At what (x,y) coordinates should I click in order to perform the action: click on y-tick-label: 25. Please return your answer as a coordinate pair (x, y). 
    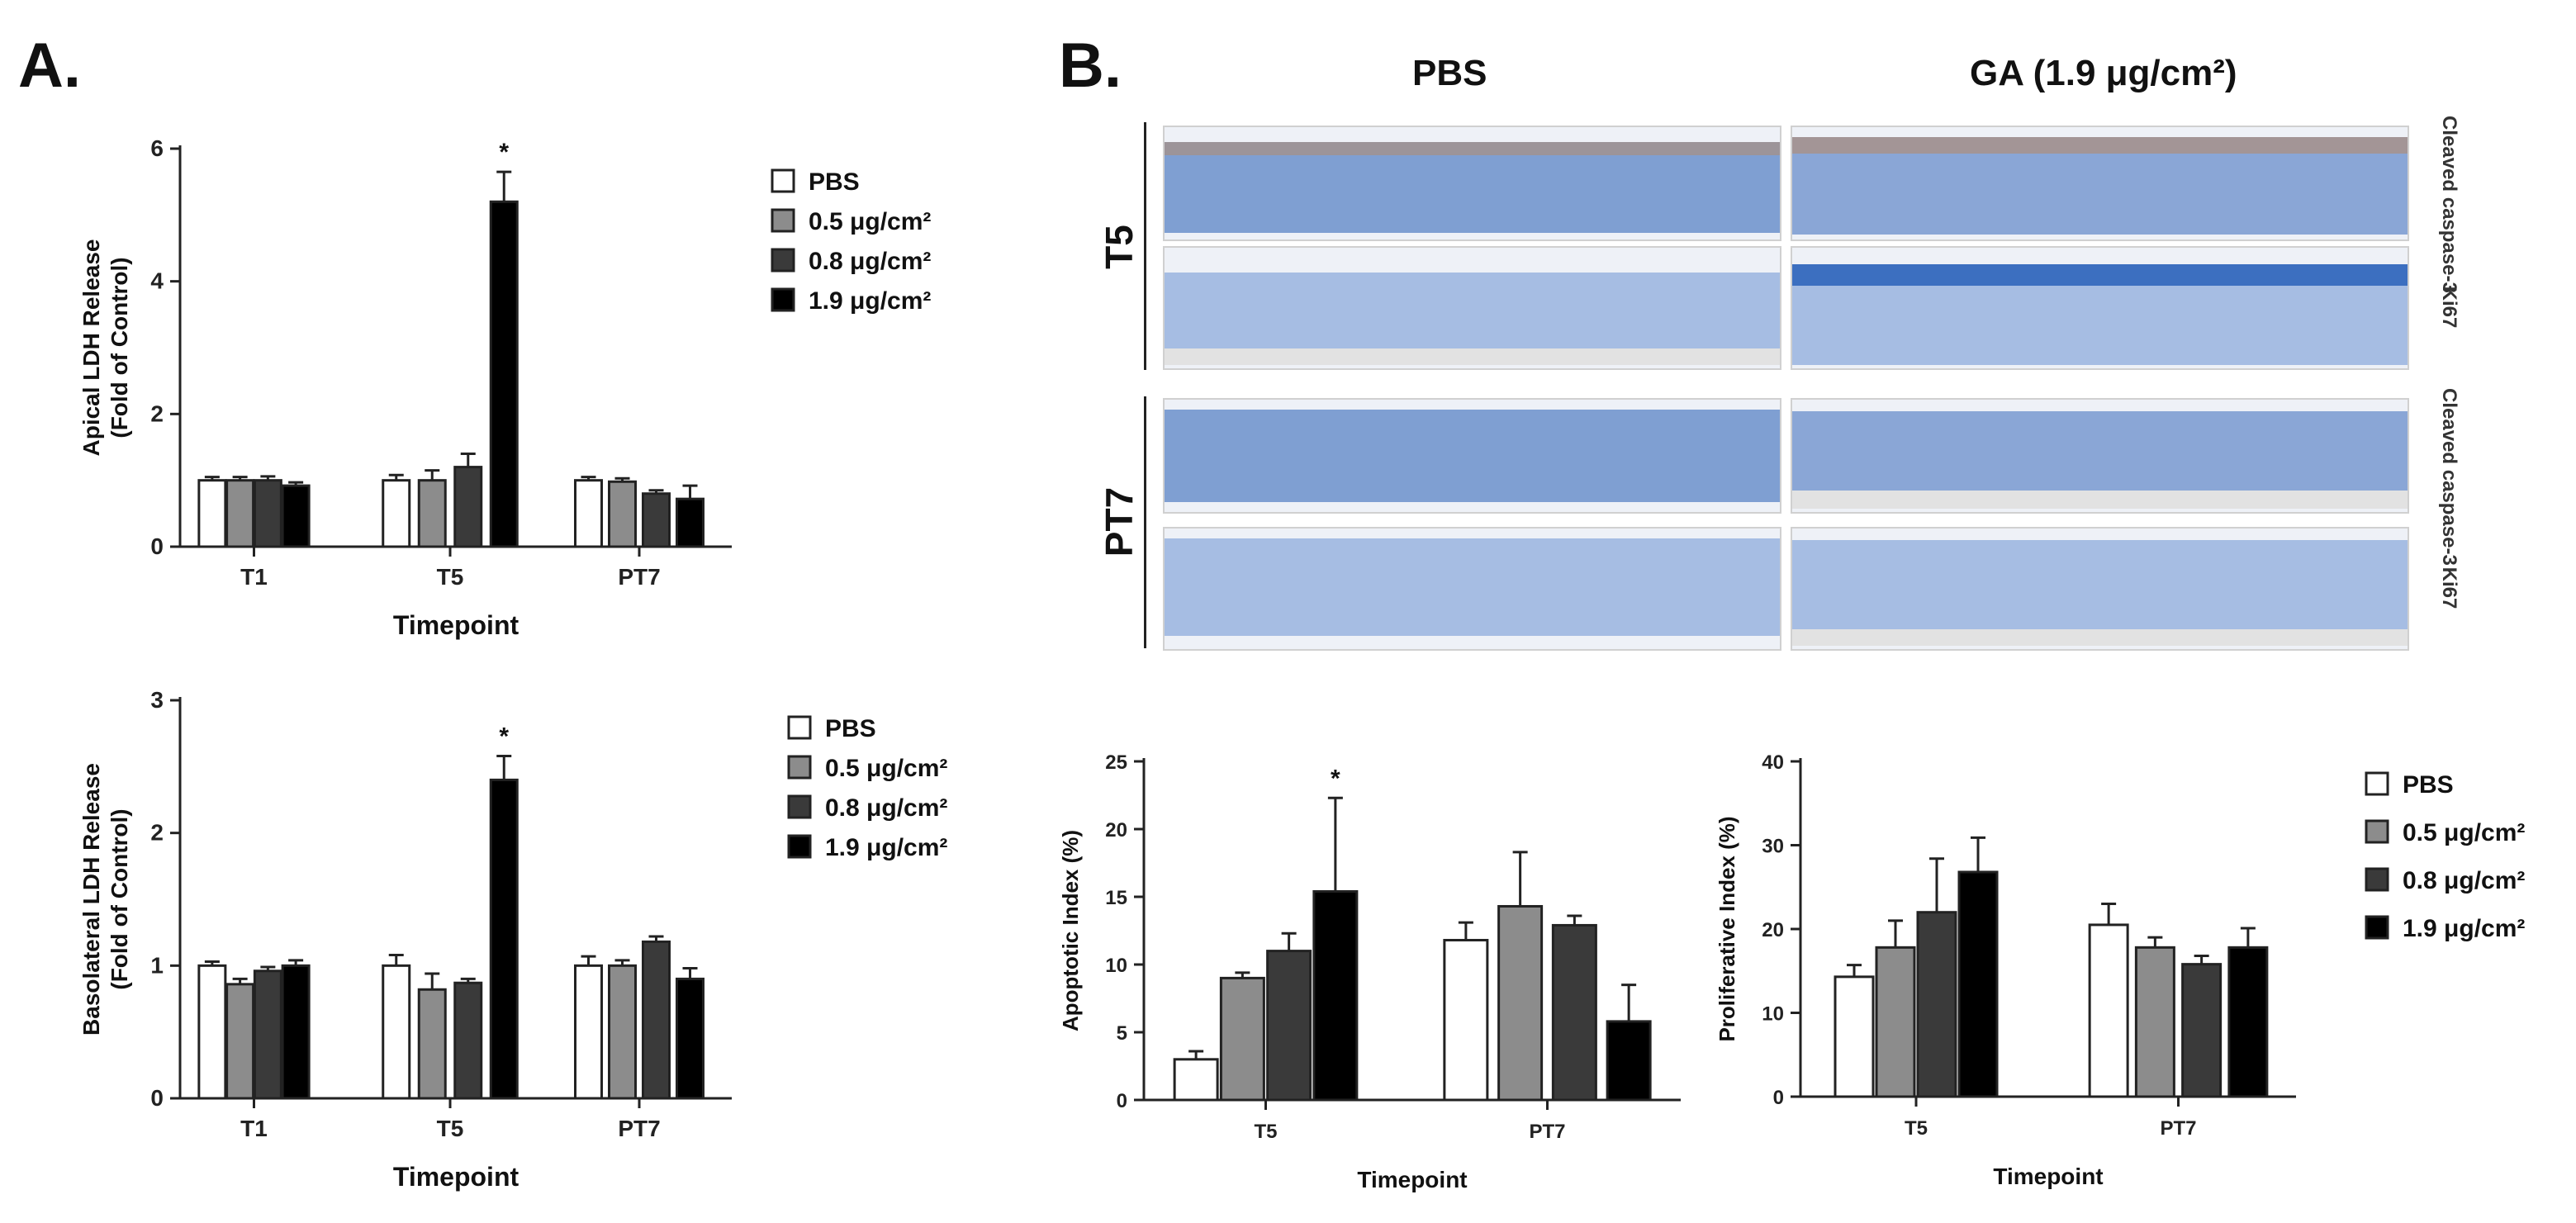
    Looking at the image, I should click on (1116, 762).